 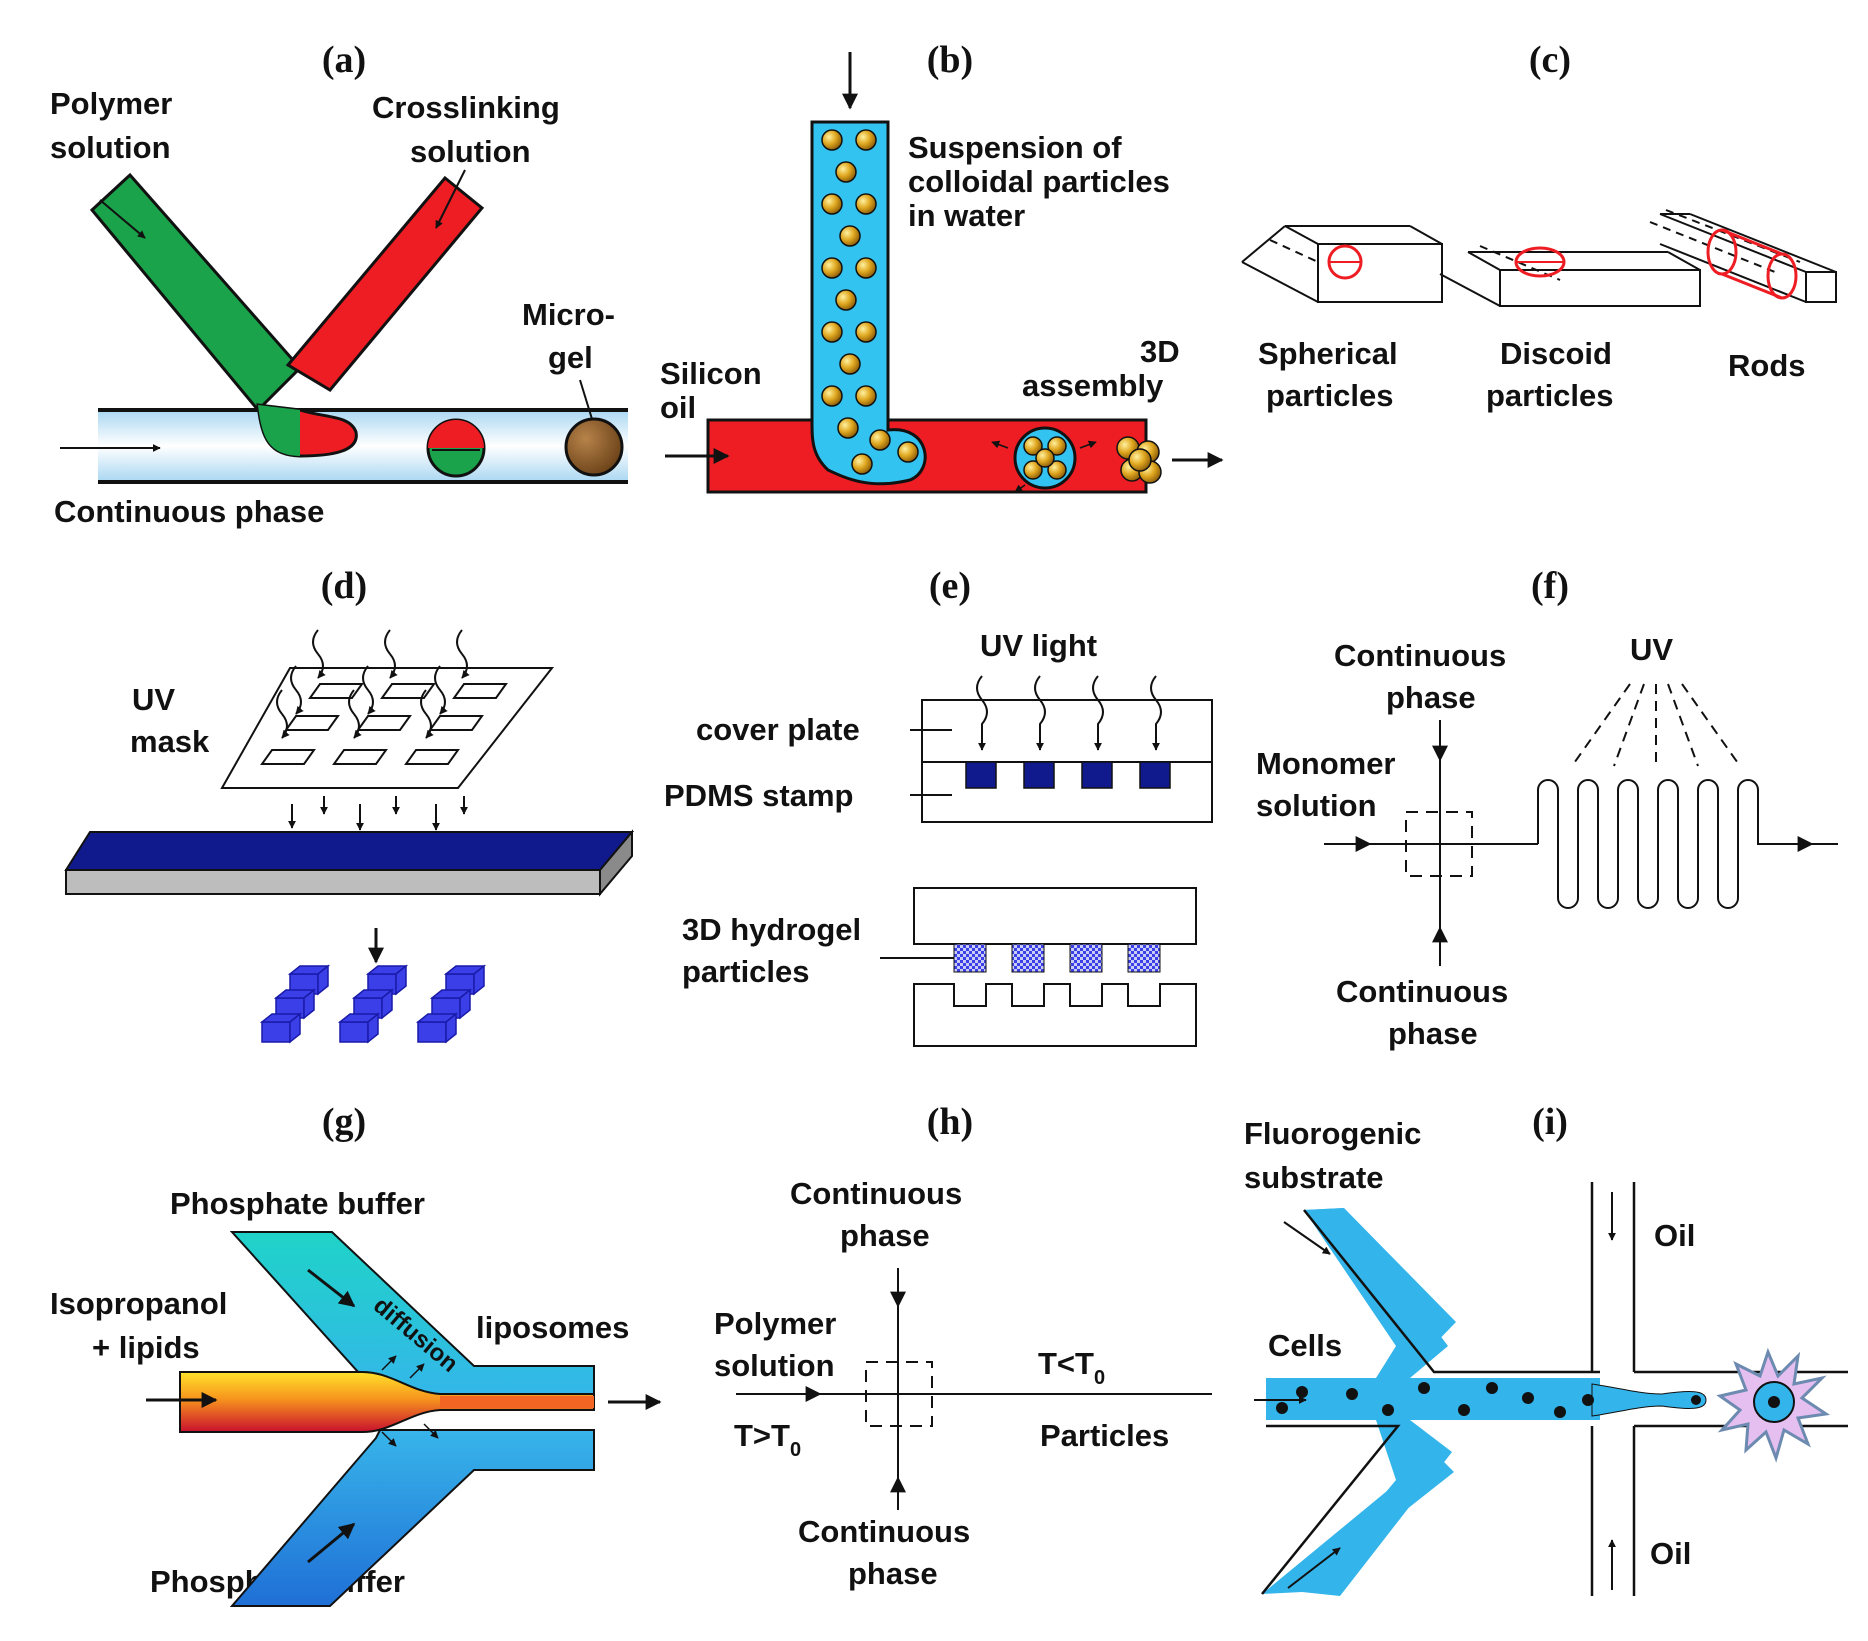 I want to click on cover-plate-label: cover plate, so click(x=778, y=729).